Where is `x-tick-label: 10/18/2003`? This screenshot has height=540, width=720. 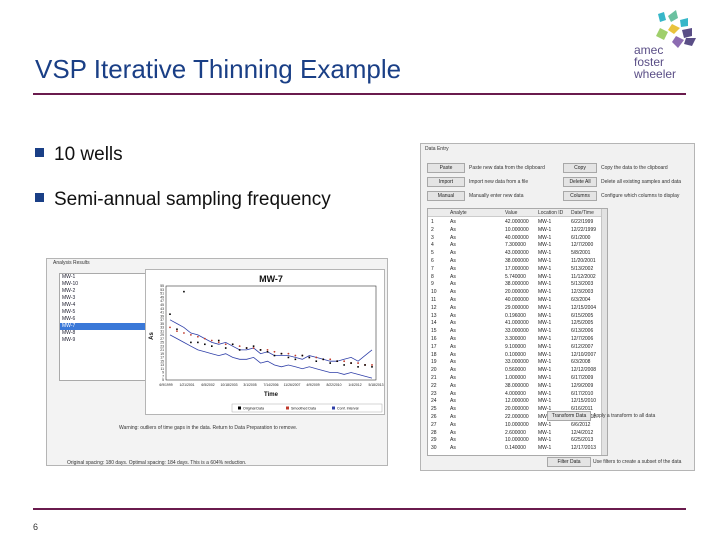 x-tick-label: 10/18/2003 is located at coordinates (229, 385).